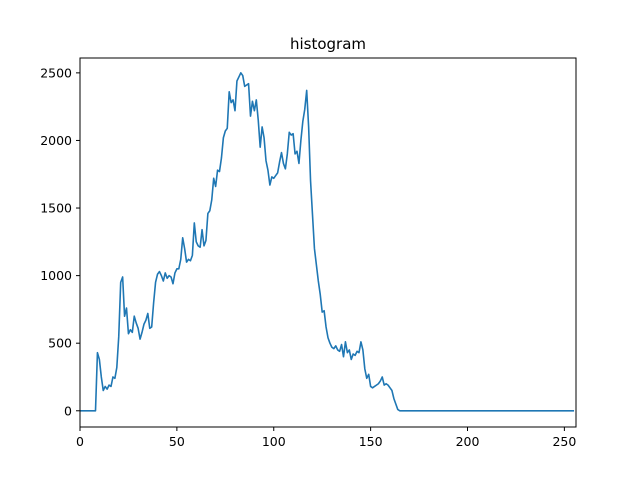  Describe the element at coordinates (371, 441) in the screenshot. I see `x-tick-label: 150` at that location.